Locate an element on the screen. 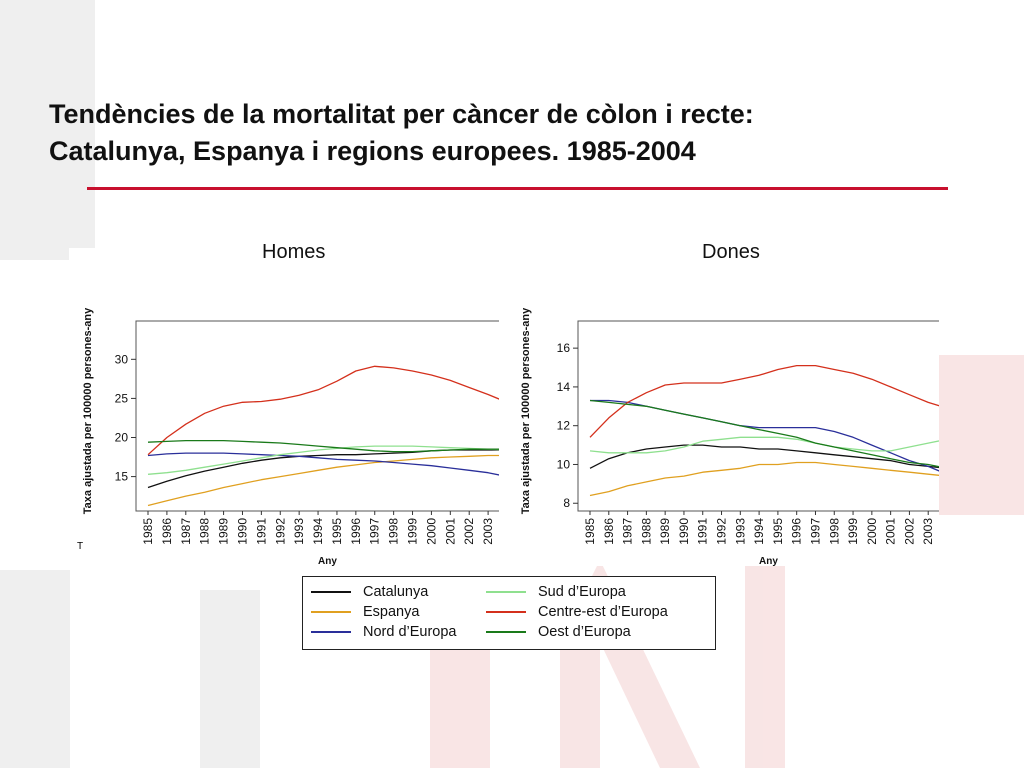 The width and height of the screenshot is (1024, 768). legend-item-catalunya: Catalunya is located at coordinates (369, 592).